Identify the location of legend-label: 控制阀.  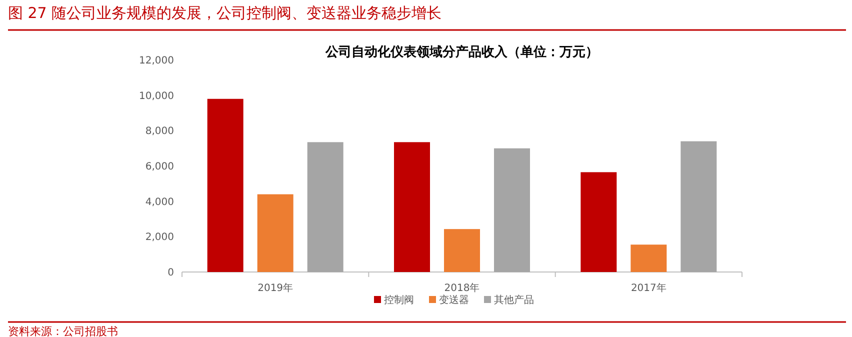
(399, 300).